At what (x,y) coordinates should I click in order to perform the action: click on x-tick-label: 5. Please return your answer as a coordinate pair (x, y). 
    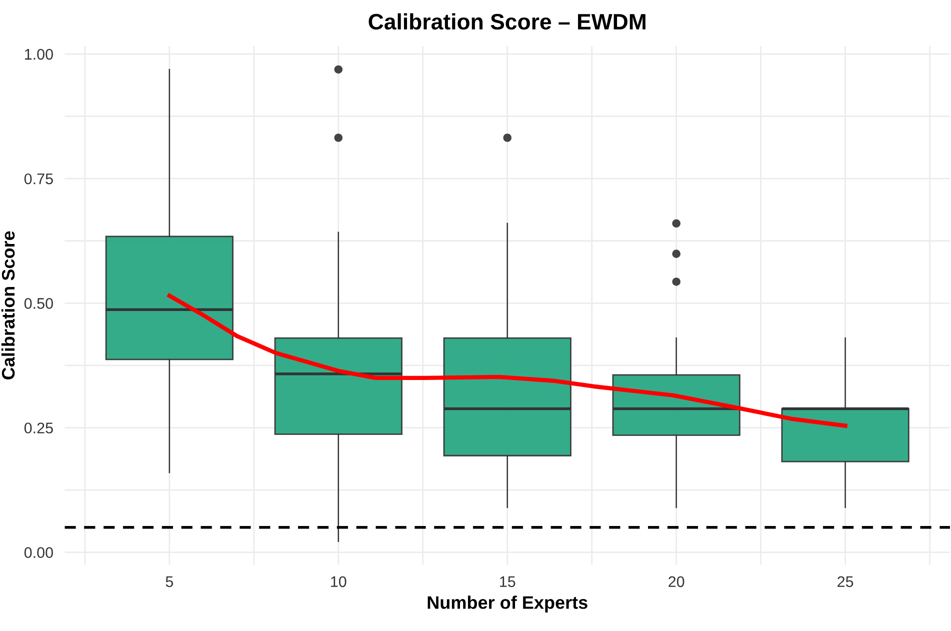
    Looking at the image, I should click on (170, 582).